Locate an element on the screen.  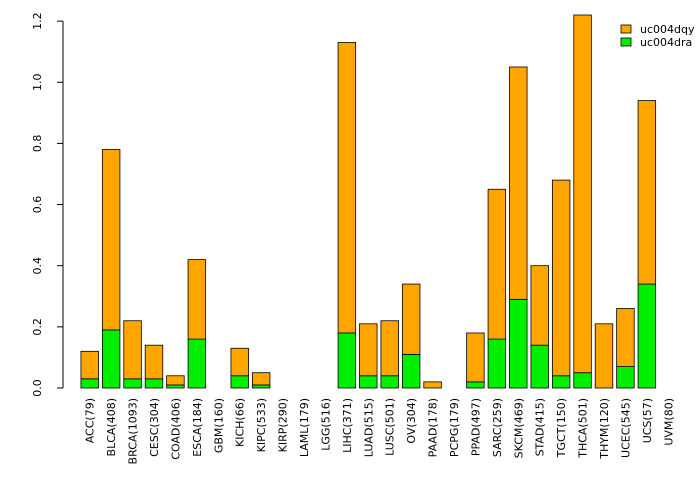
bar-uc004dqy-lusc is located at coordinates (389, 348).